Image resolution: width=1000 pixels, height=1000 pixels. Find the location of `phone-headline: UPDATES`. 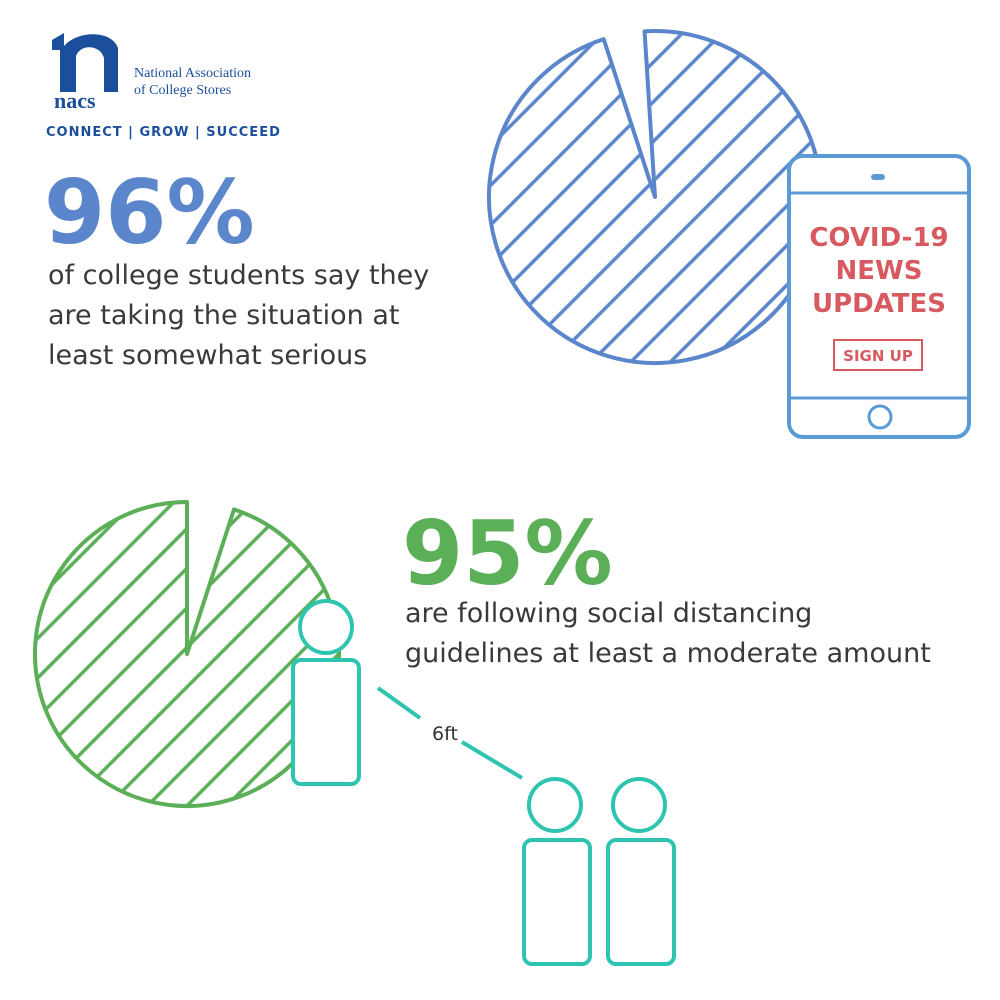

phone-headline: UPDATES is located at coordinates (879, 304).